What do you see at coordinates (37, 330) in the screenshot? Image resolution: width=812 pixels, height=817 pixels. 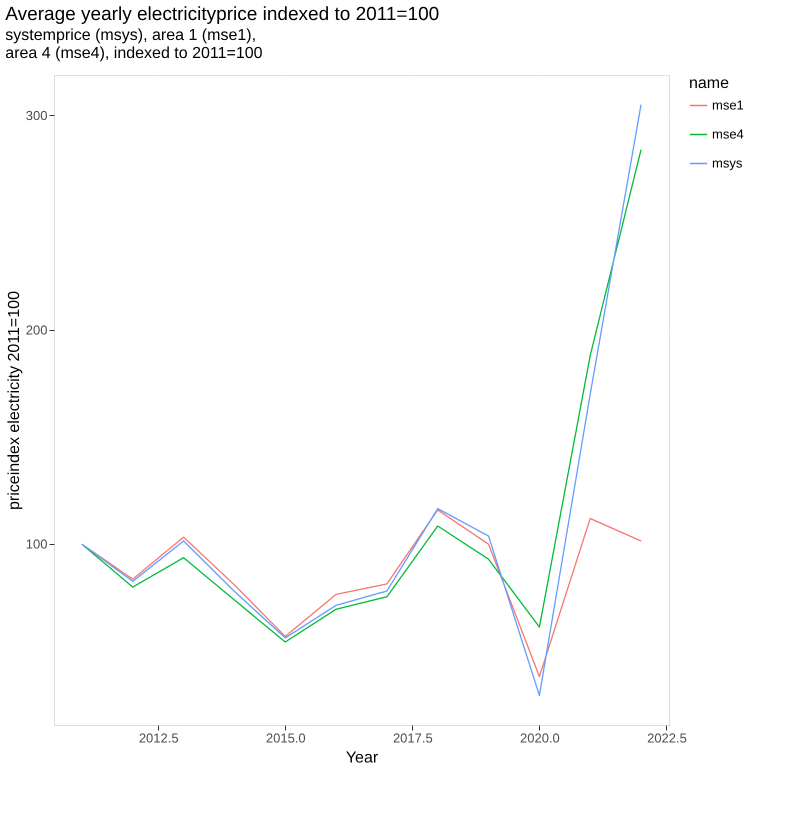 I see `y-tick-label: 200` at bounding box center [37, 330].